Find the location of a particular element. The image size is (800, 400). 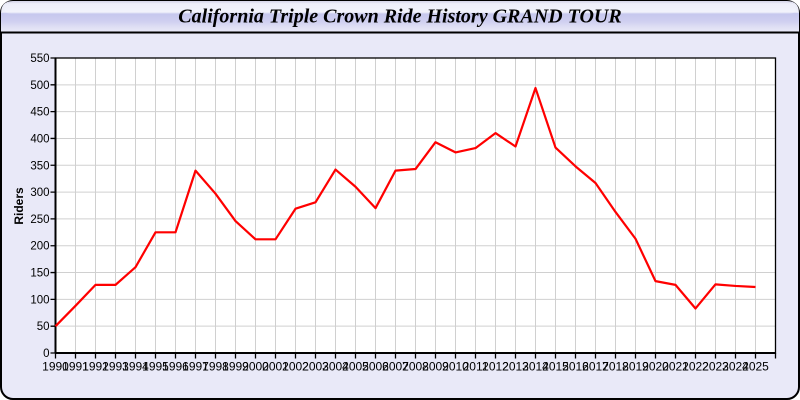

svg-text: 1997 is located at coordinates (195, 367).